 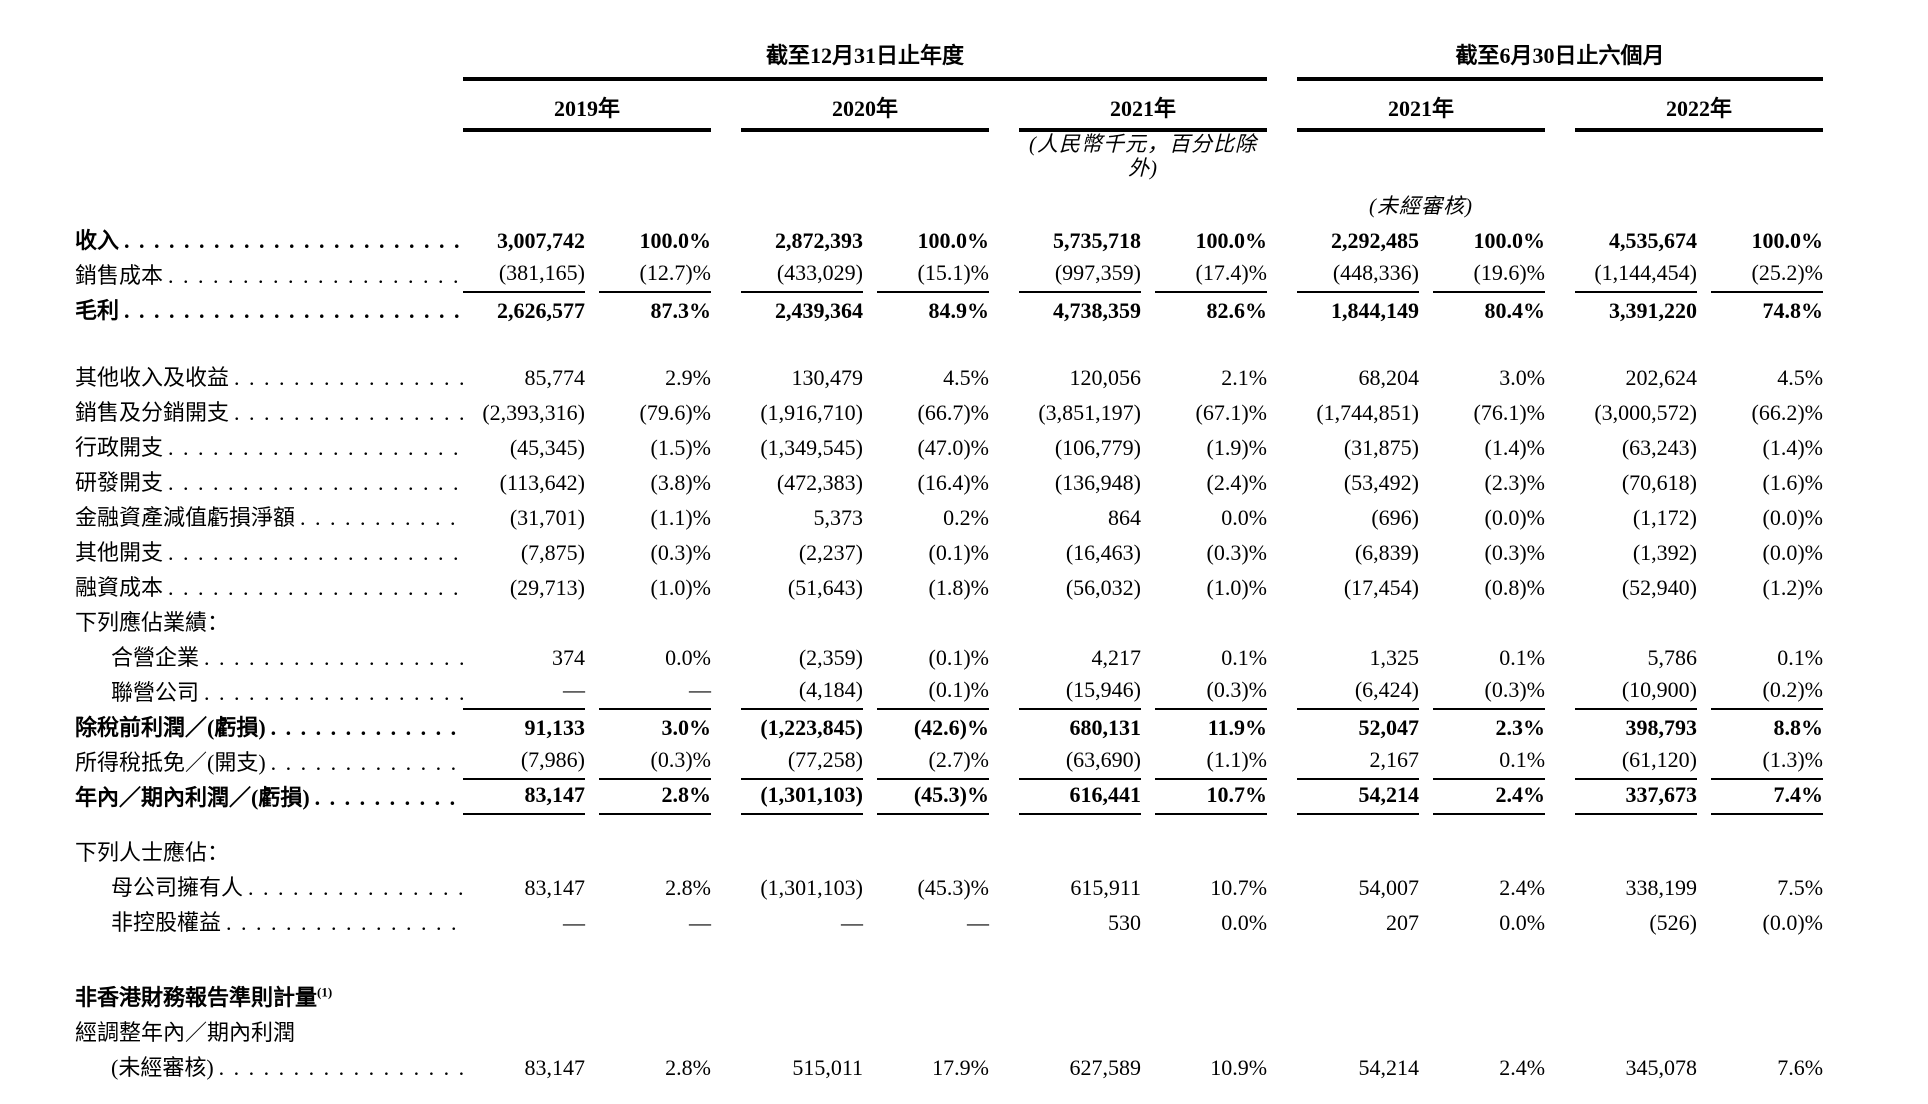 What do you see at coordinates (1793, 482) in the screenshot?
I see `percent-cell: (1.6)%` at bounding box center [1793, 482].